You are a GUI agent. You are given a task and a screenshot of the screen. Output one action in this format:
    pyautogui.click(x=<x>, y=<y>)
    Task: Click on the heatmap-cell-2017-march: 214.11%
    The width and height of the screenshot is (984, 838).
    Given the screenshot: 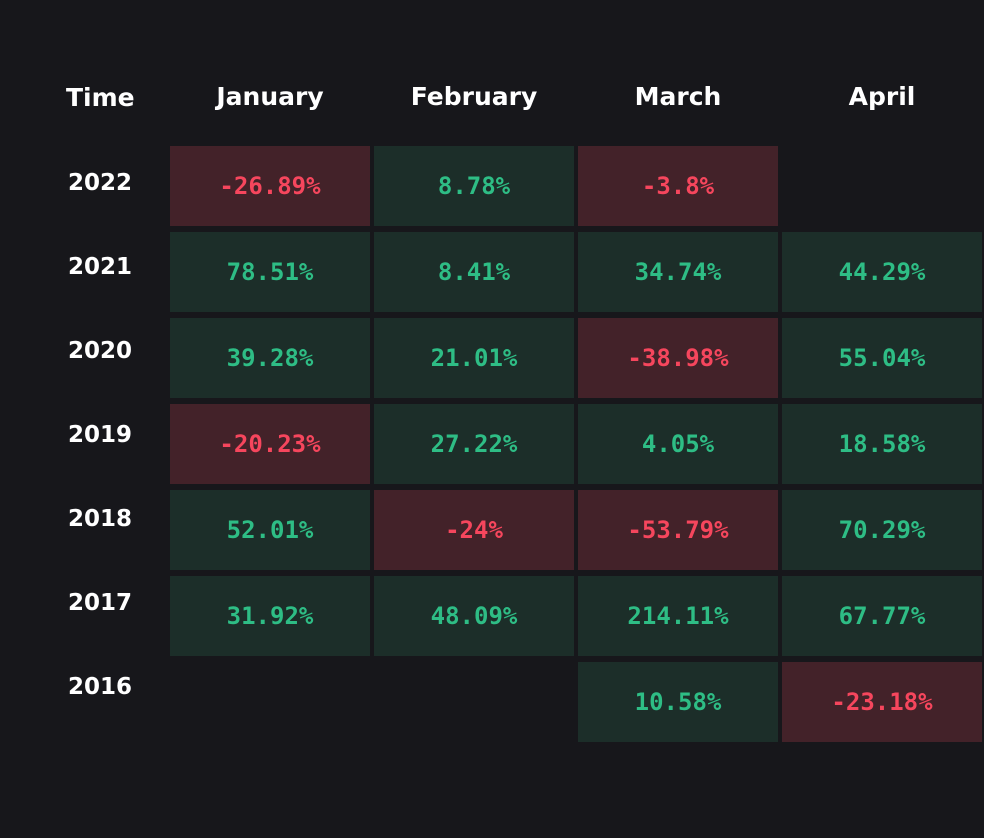 What is the action you would take?
    pyautogui.click(x=678, y=616)
    